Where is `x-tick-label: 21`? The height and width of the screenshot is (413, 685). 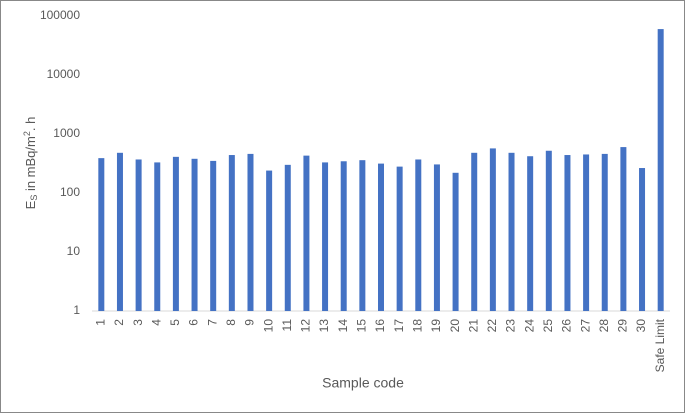 x-tick-label: 21 is located at coordinates (473, 326).